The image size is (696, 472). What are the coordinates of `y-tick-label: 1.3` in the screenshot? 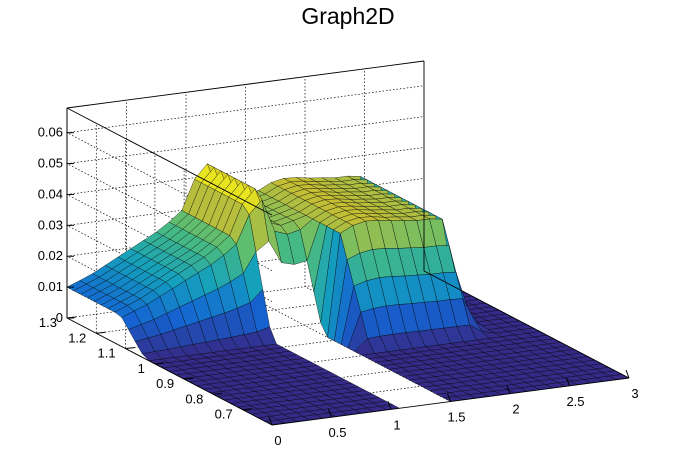 It's located at (48, 322).